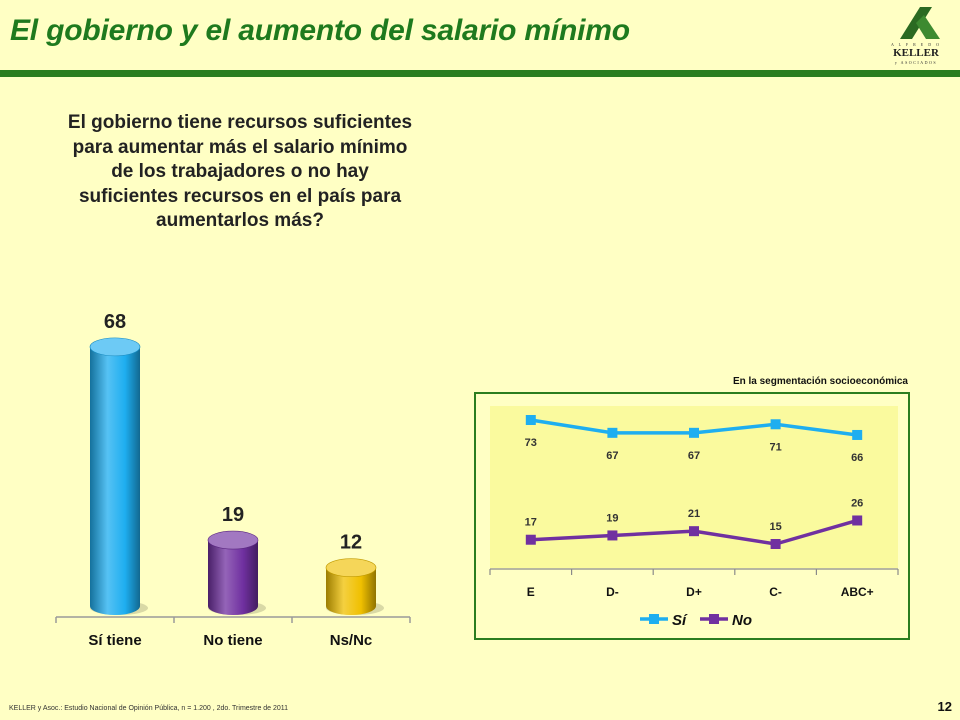  I want to click on series-point-label: 15, so click(775, 527).